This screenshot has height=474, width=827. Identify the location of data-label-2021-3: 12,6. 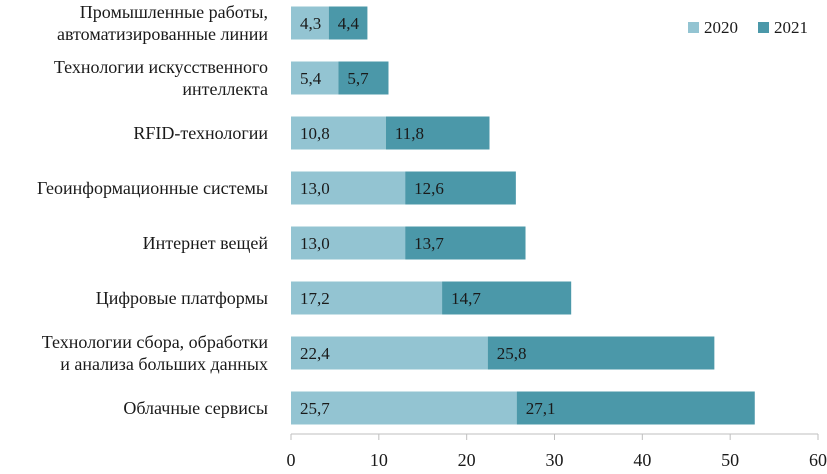
(429, 188).